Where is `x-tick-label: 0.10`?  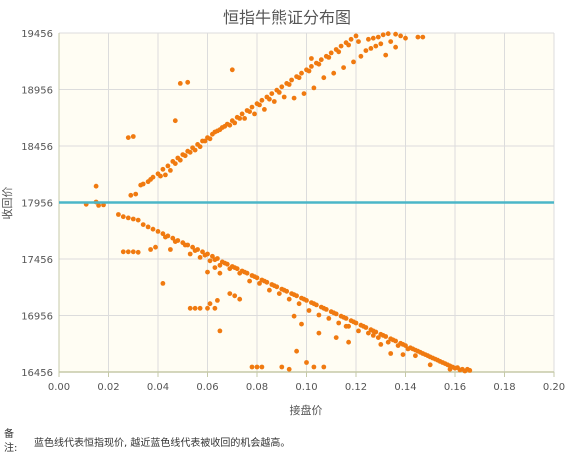 x-tick-label: 0.10 is located at coordinates (306, 387).